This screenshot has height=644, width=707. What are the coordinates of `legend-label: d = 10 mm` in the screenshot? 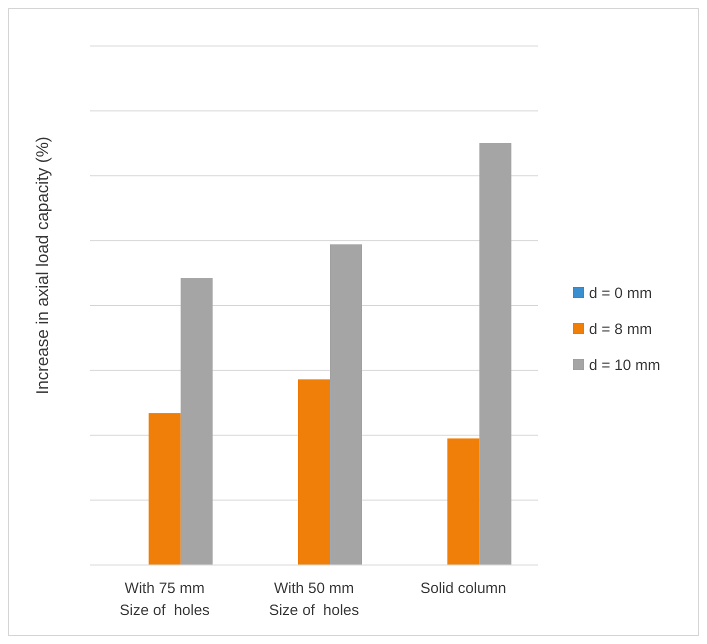 It's located at (624, 365).